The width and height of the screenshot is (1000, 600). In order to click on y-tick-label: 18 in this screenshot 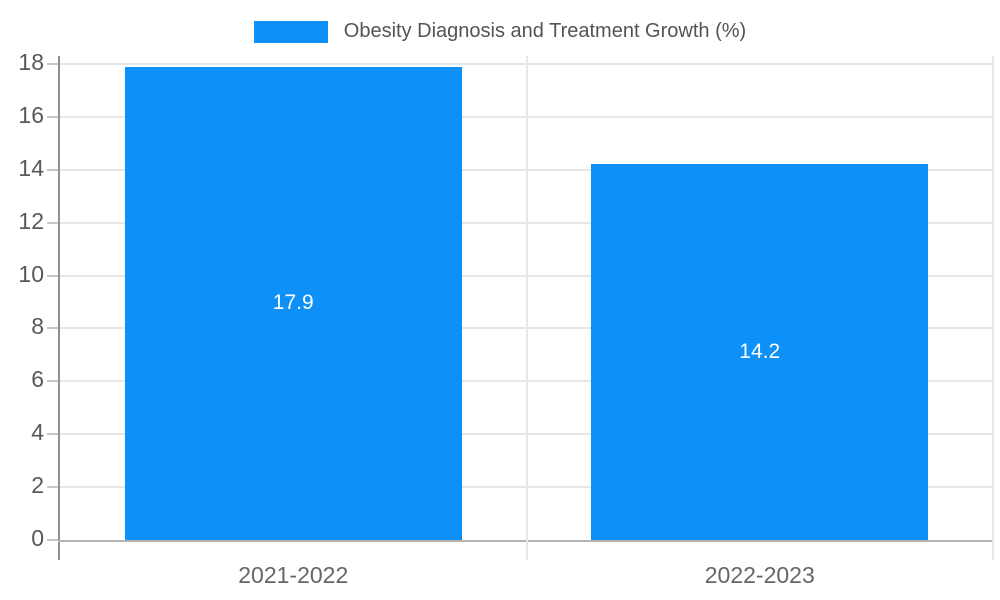, I will do `click(31, 61)`.